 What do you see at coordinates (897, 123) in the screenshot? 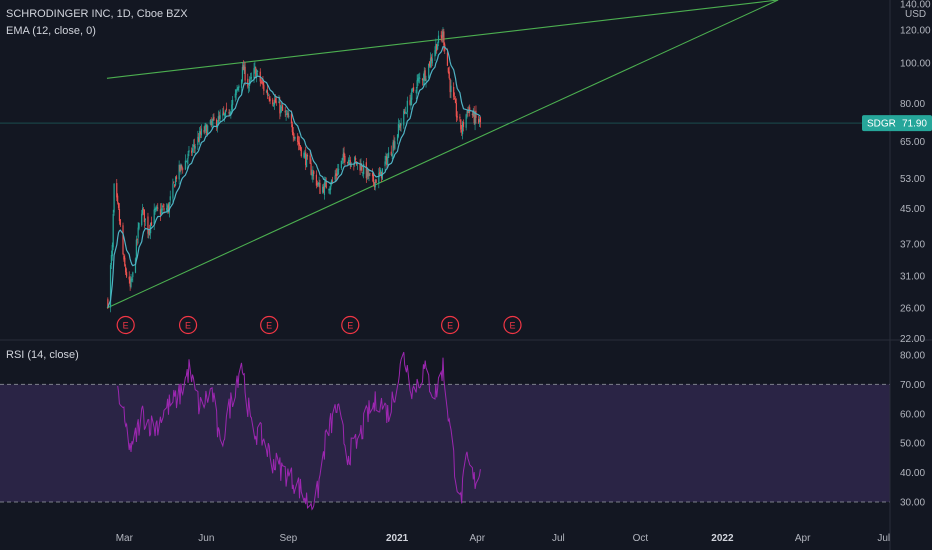
I see `last-price-tag: SDGR 71.90-` at bounding box center [897, 123].